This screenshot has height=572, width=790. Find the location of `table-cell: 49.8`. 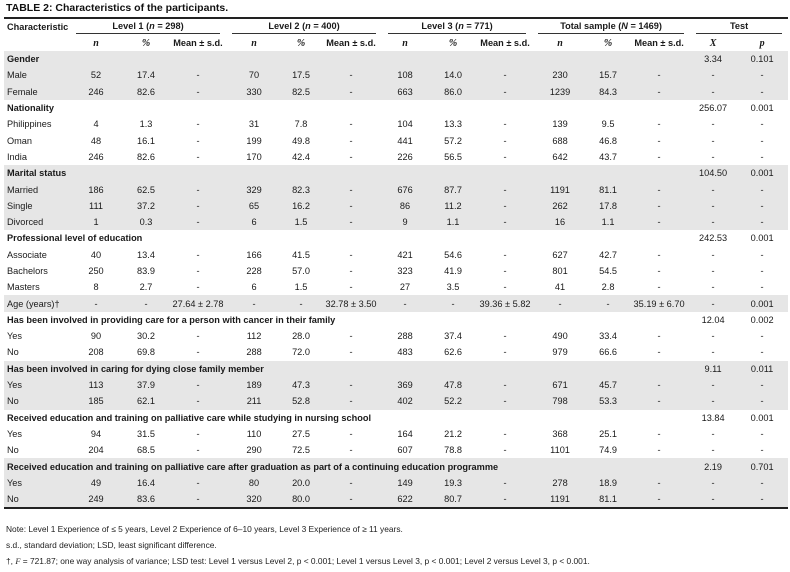

table-cell: 49.8 is located at coordinates (301, 140).